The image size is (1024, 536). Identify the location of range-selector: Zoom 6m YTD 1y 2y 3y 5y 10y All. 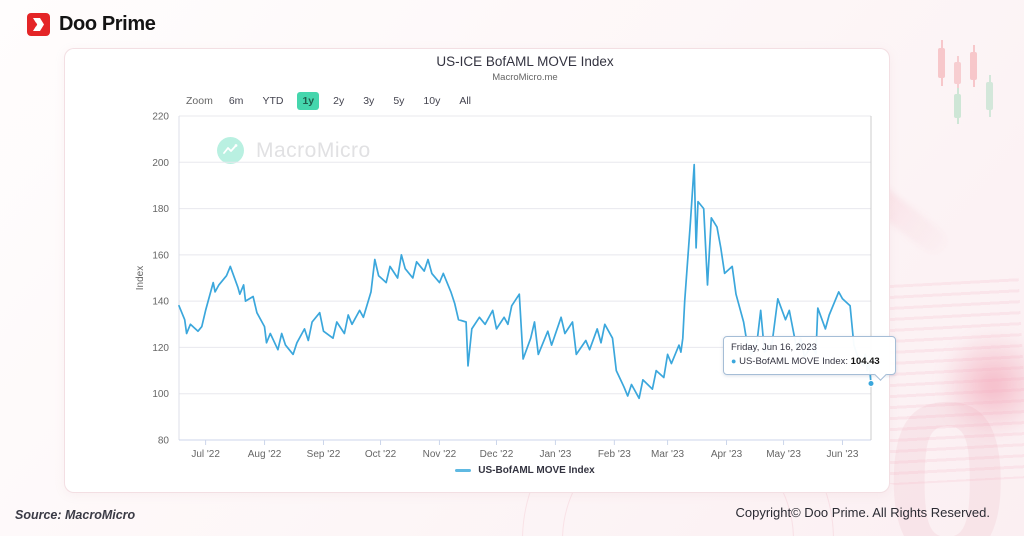
(331, 101).